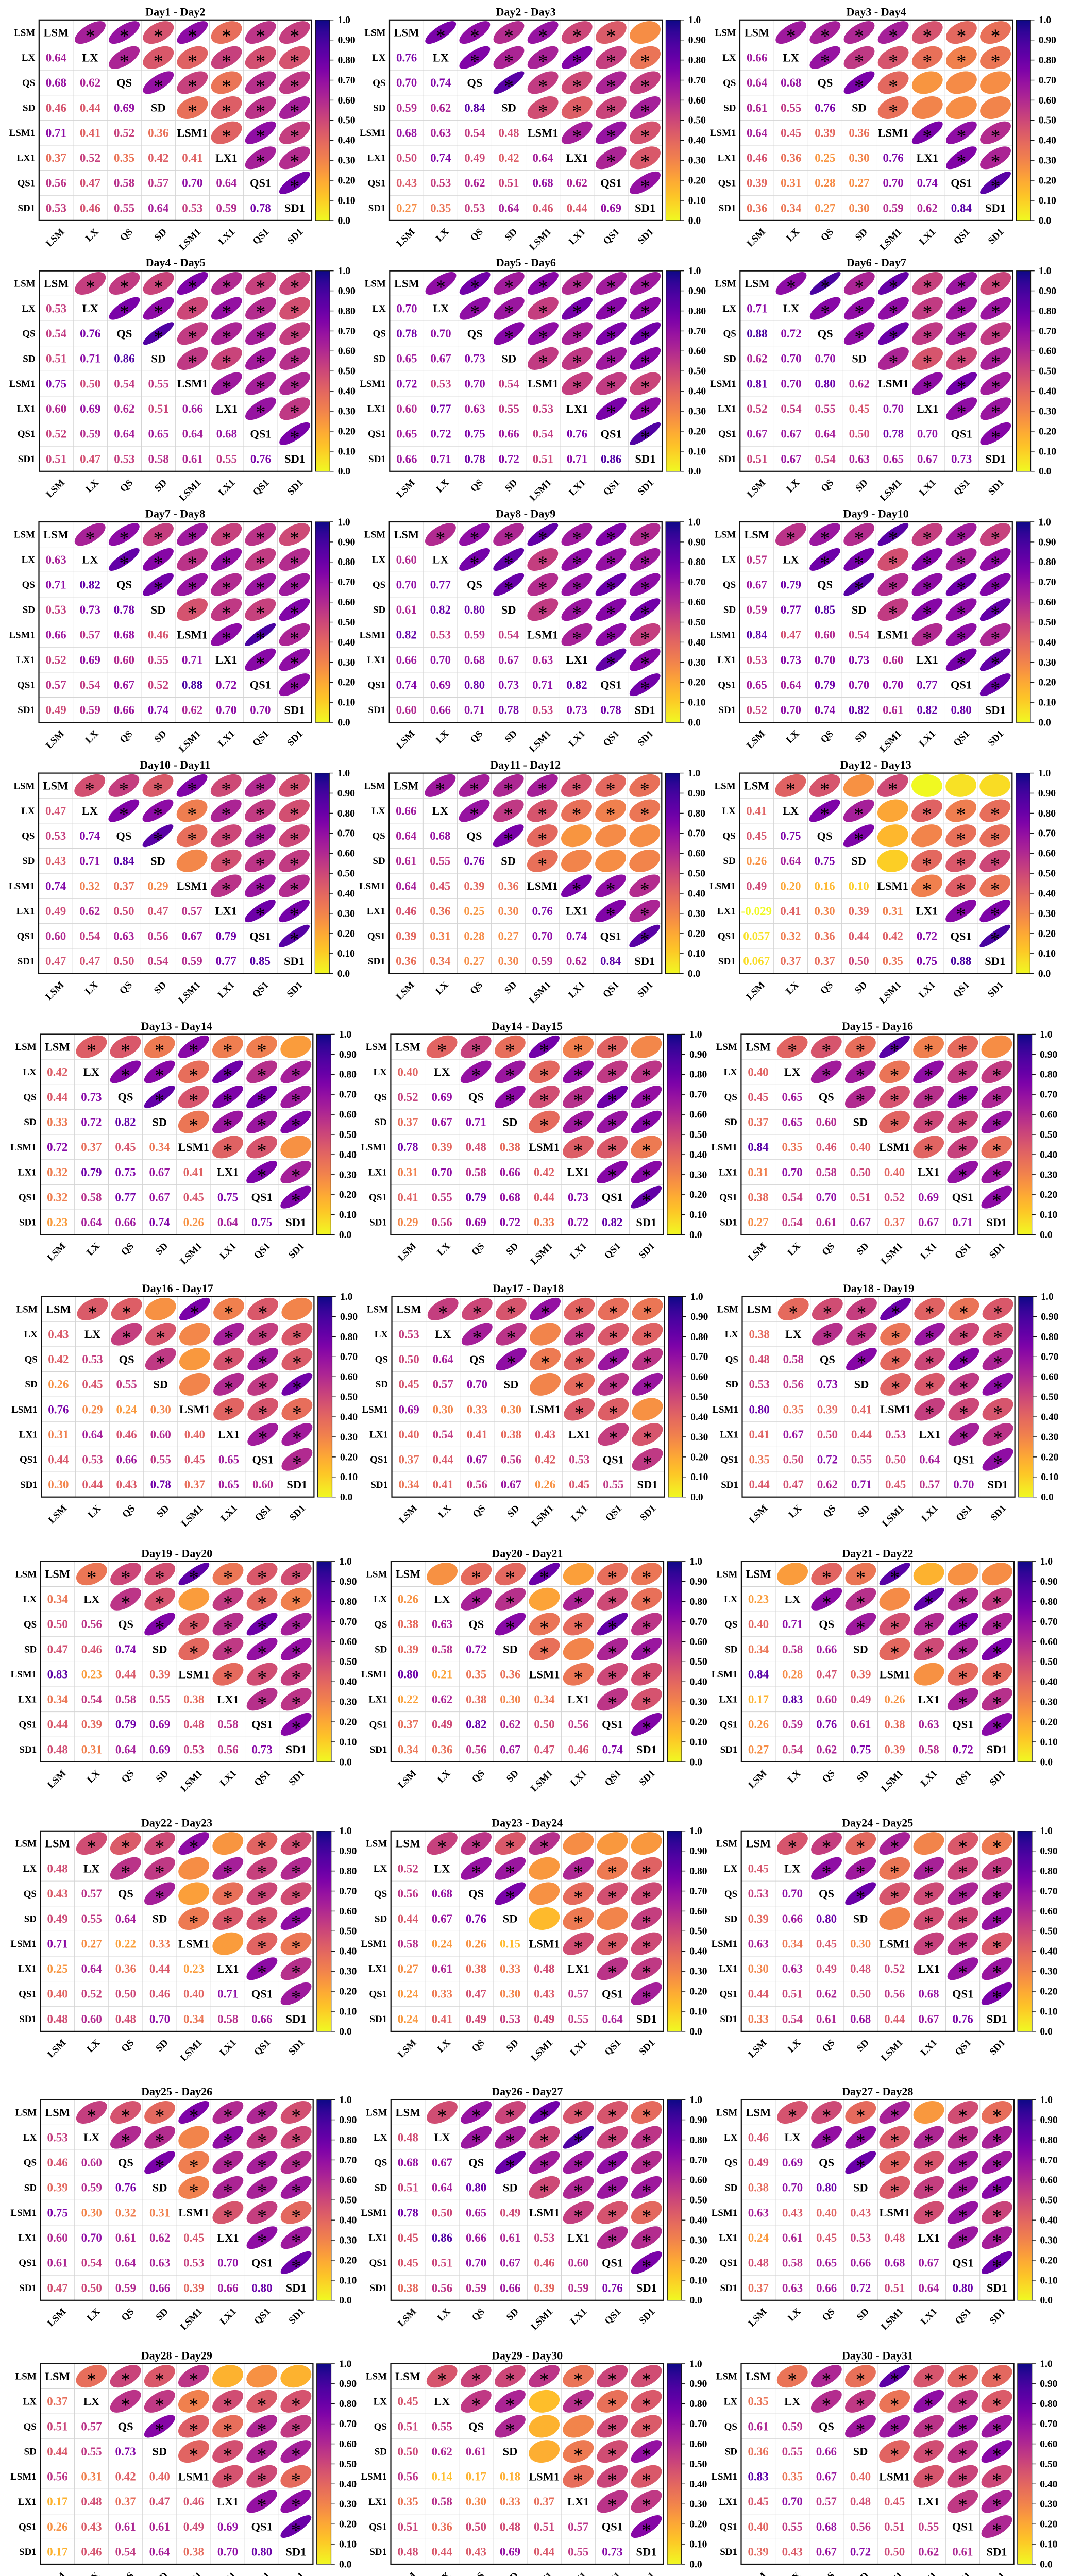  What do you see at coordinates (963, 1749) in the screenshot?
I see `svg-text: 0.72` at bounding box center [963, 1749].